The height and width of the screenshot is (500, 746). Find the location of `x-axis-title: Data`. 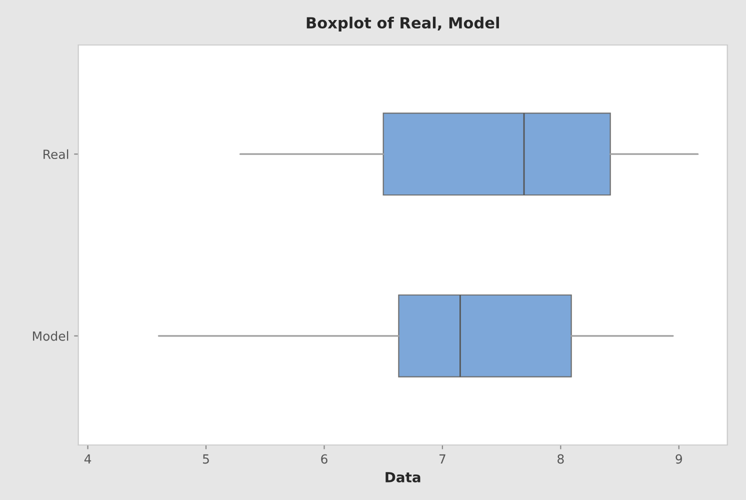

x-axis-title: Data is located at coordinates (403, 477).